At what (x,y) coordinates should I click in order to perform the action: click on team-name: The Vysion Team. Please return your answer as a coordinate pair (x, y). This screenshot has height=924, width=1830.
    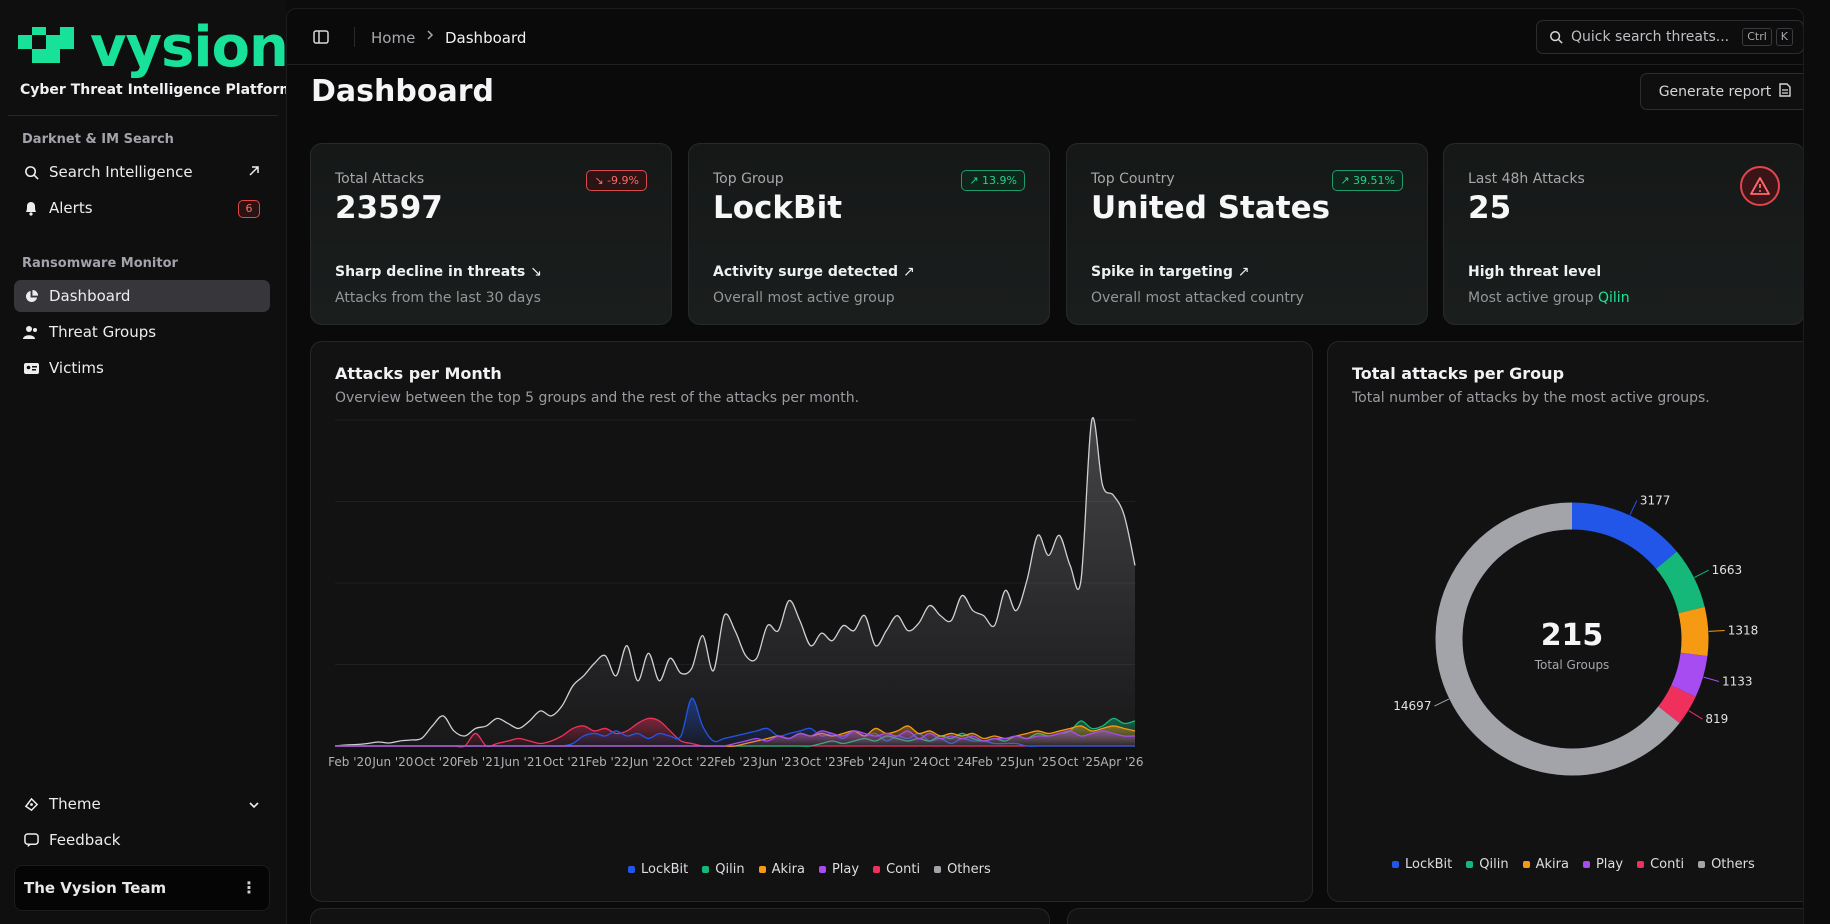
    Looking at the image, I should click on (95, 888).